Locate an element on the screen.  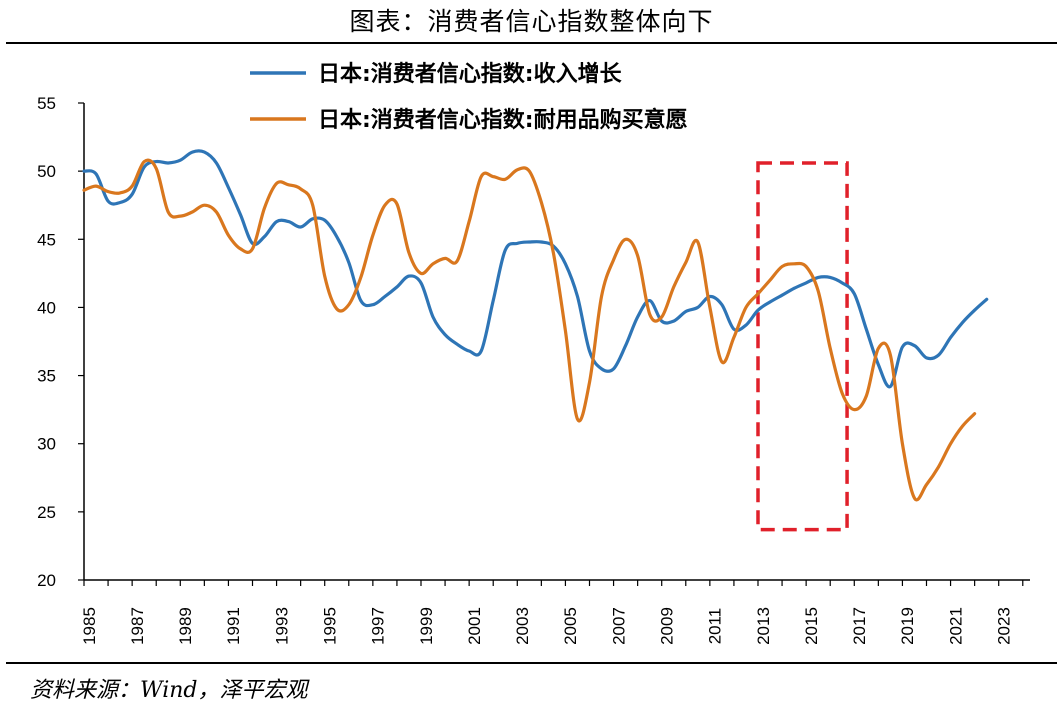
x-tick-label: 2021 is located at coordinates (955, 626).